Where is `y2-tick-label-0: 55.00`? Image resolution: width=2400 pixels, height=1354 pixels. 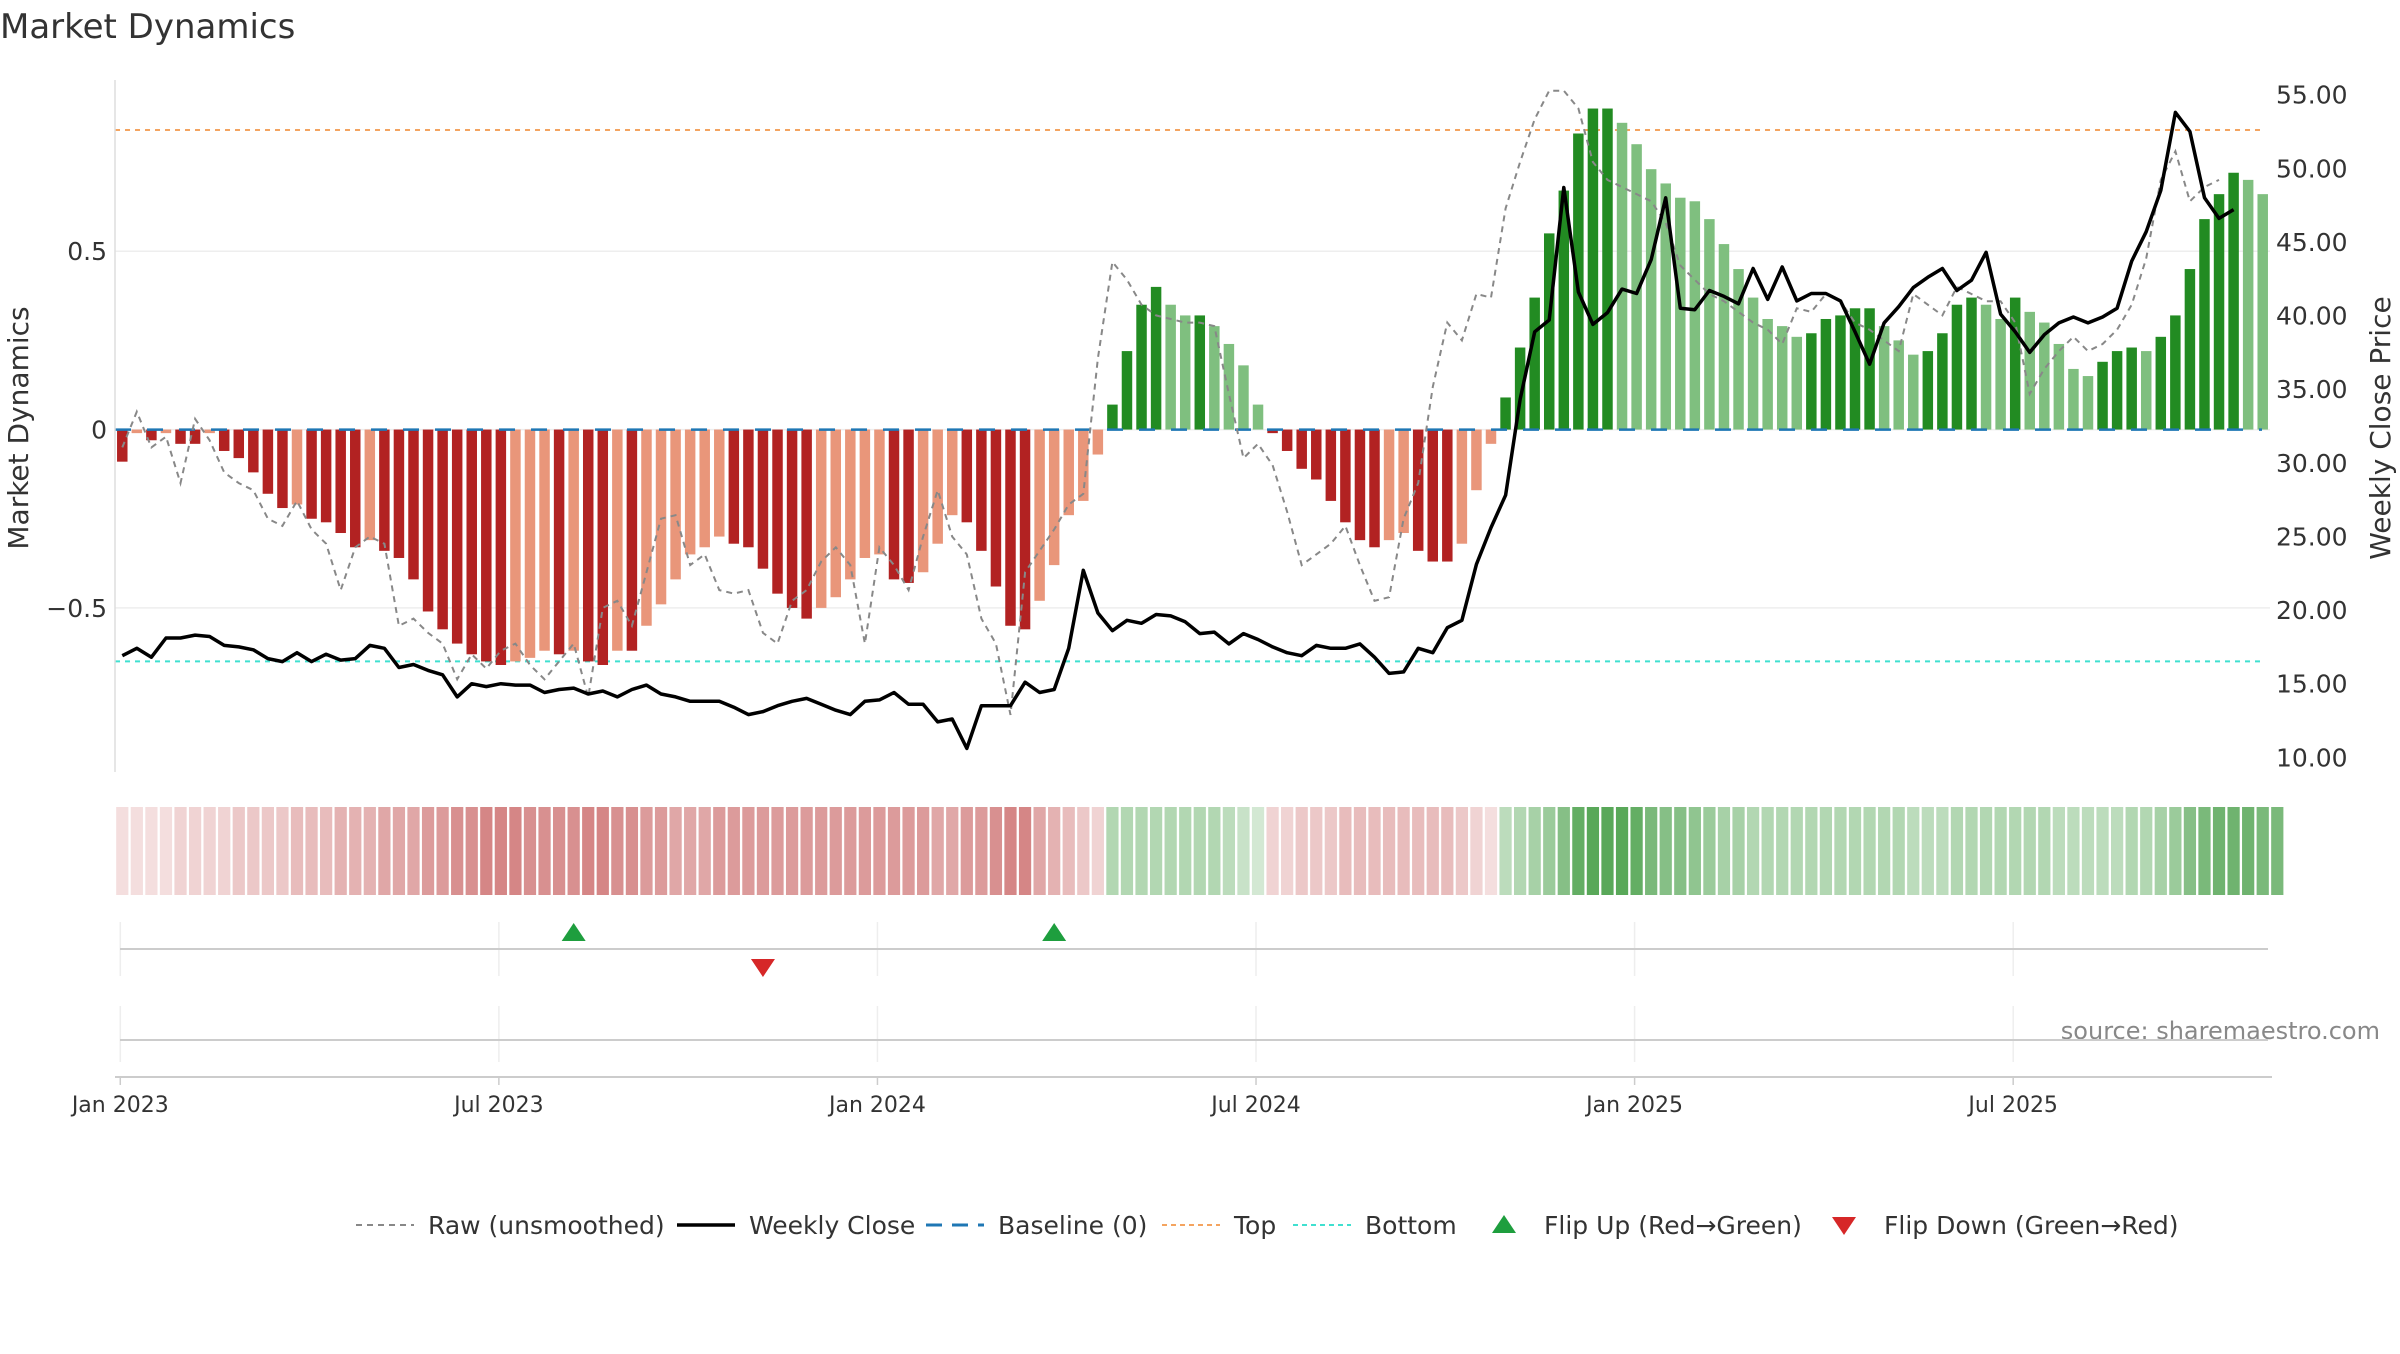
y2-tick-label-0: 55.00 is located at coordinates (2312, 95).